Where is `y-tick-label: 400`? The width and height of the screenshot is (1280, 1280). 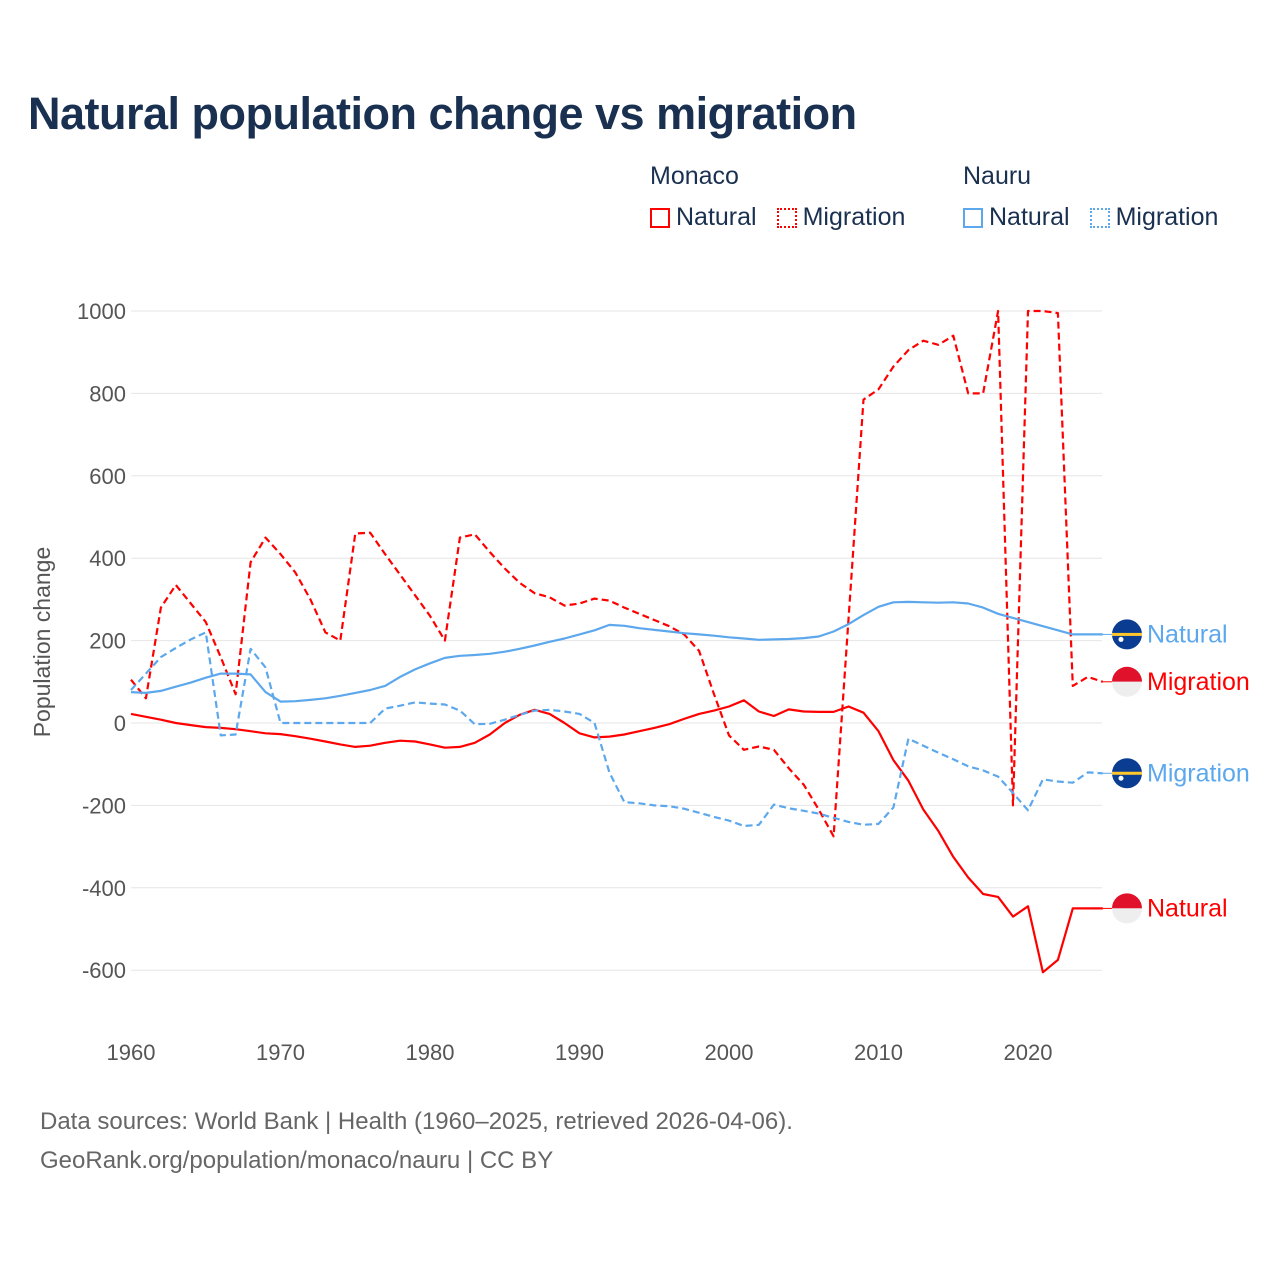 y-tick-label: 400 is located at coordinates (107, 558).